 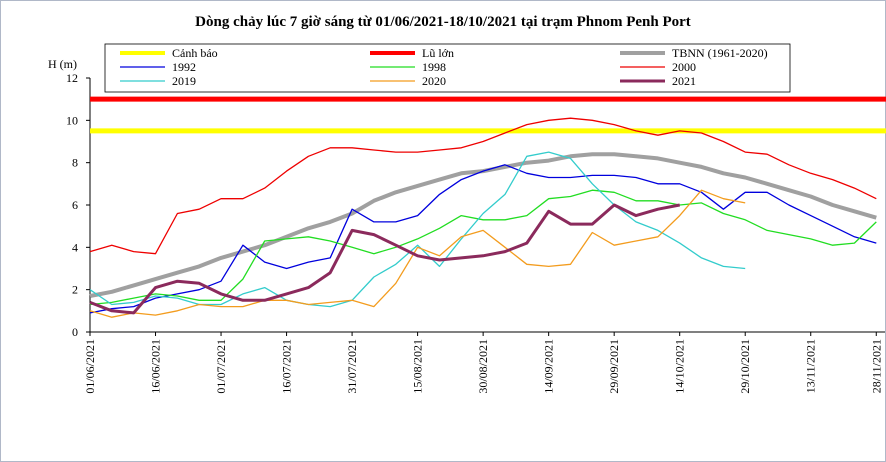 What do you see at coordinates (447, 68) in the screenshot?
I see `legend-box` at bounding box center [447, 68].